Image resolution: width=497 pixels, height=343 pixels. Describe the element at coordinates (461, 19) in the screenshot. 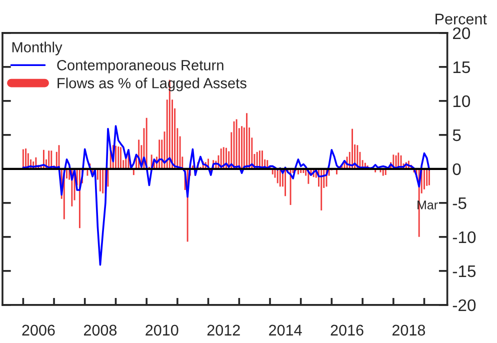

I see `y-axis-title: Percent` at that location.